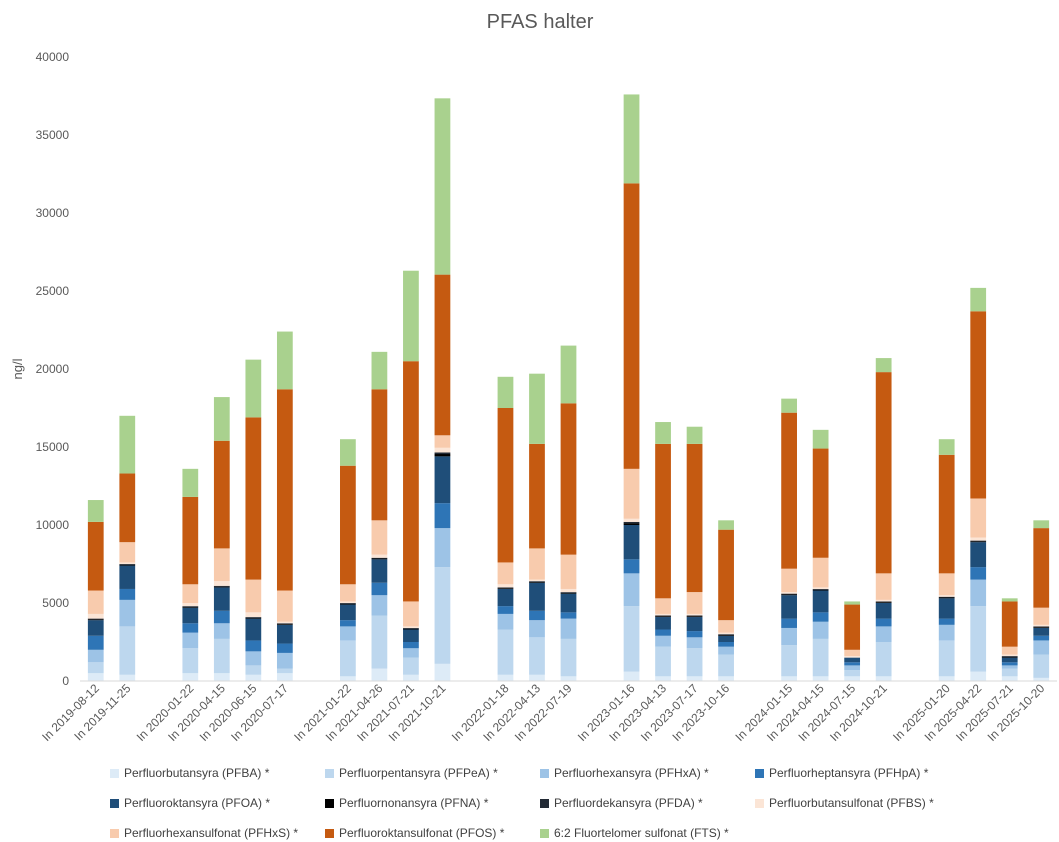 Image resolution: width=1059 pixels, height=842 pixels. What do you see at coordinates (849, 773) in the screenshot?
I see `legend-label: Perfluorheptansyra (PFHpA) *` at bounding box center [849, 773].